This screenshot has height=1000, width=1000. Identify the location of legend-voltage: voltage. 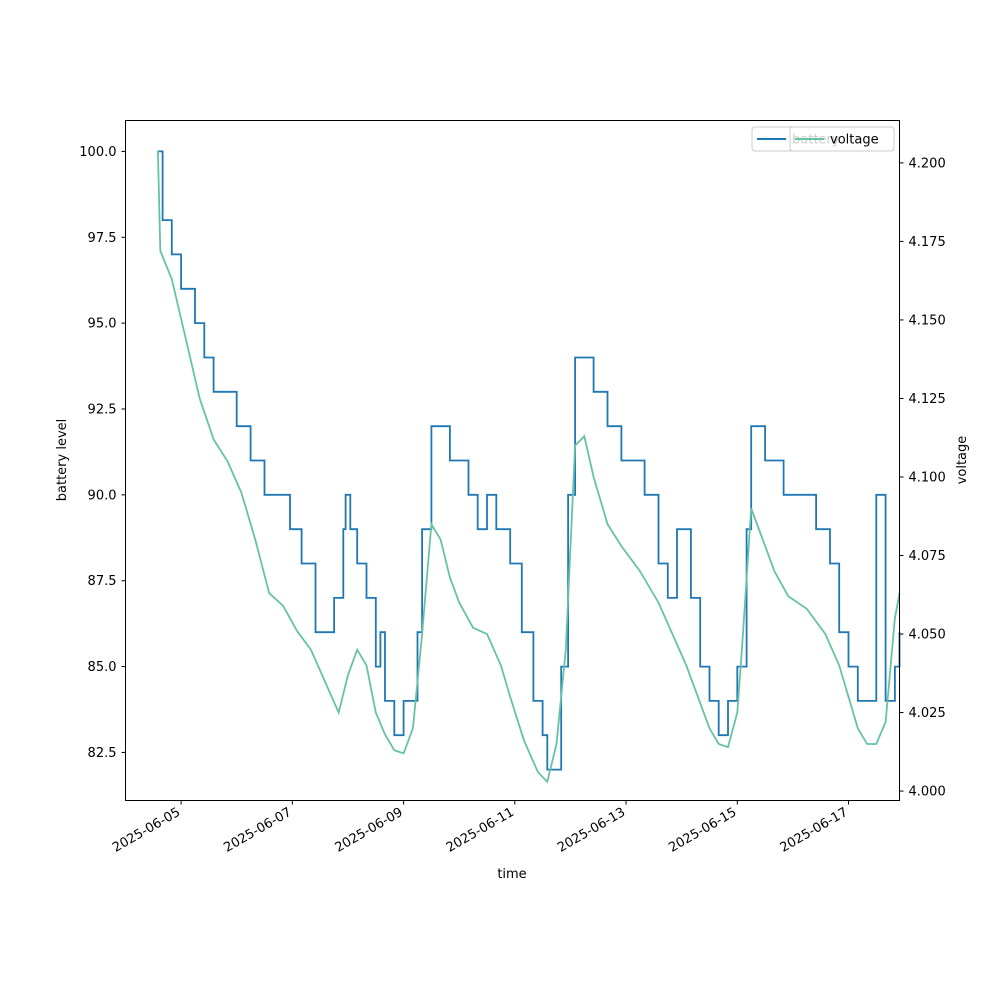
(842, 139).